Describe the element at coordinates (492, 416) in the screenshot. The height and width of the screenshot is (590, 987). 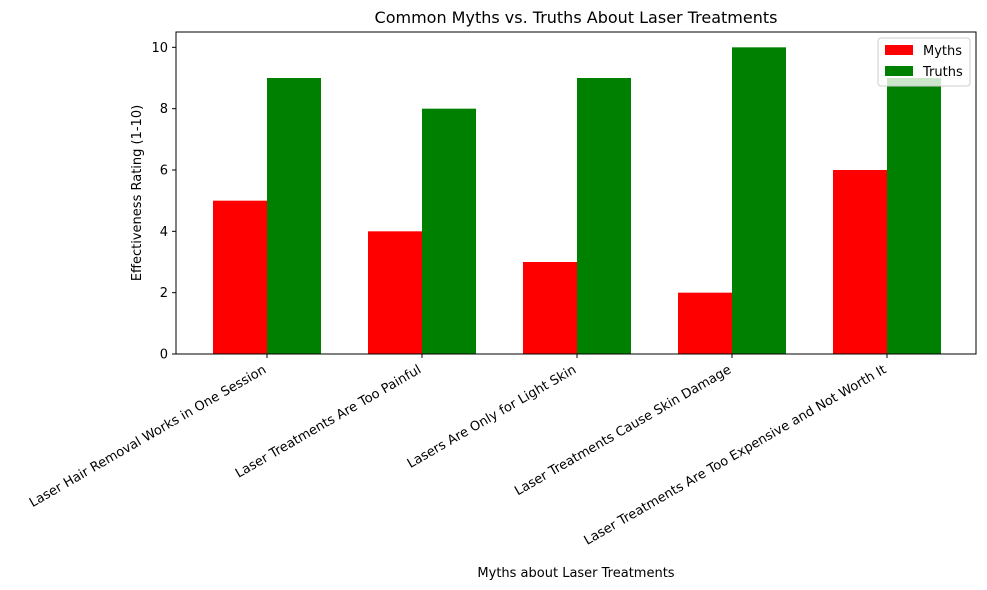
I see `x-tick-label-2: Lasers Are Only for Light Skin` at that location.